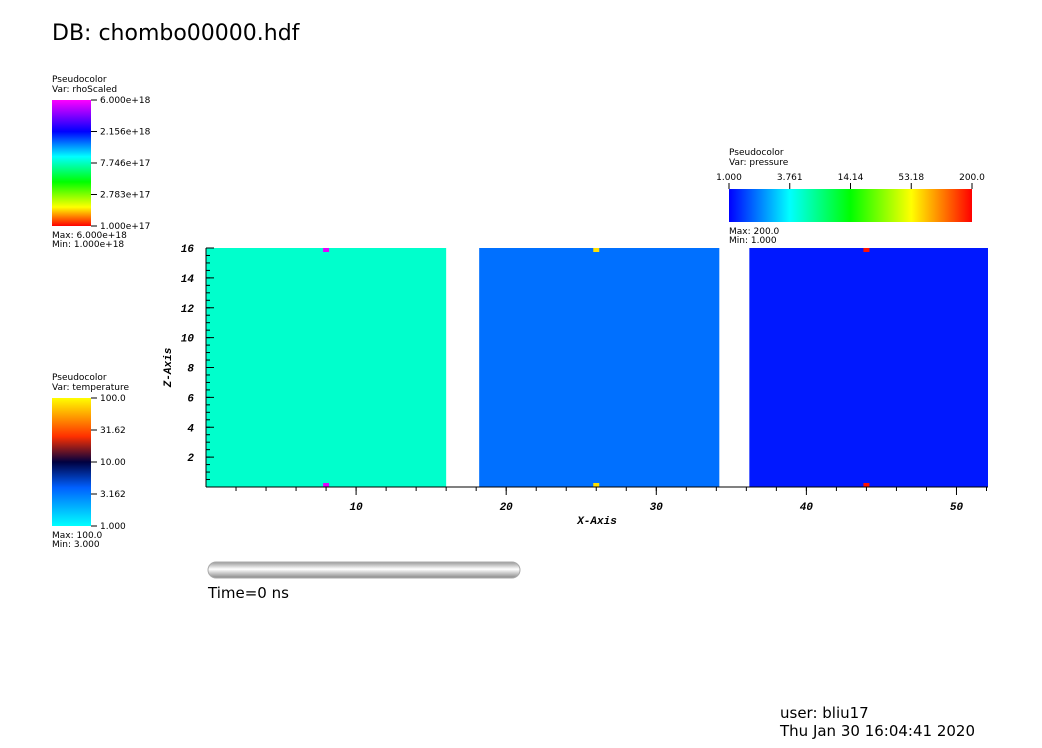 This screenshot has width=1042, height=748. Describe the element at coordinates (657, 508) in the screenshot. I see `x-tick-label: 30` at that location.